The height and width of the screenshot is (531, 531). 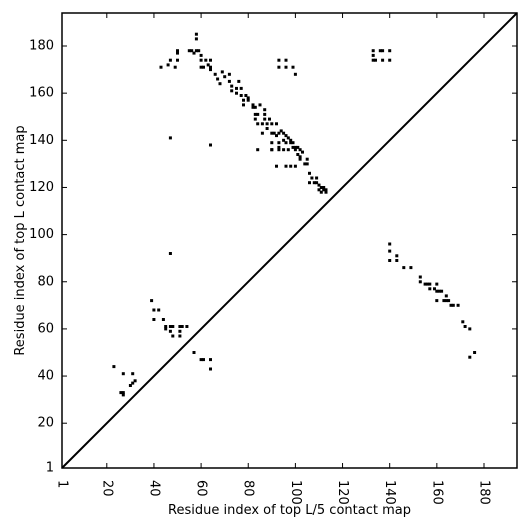 I want to click on y-tick-label: 80, so click(x=45, y=281).